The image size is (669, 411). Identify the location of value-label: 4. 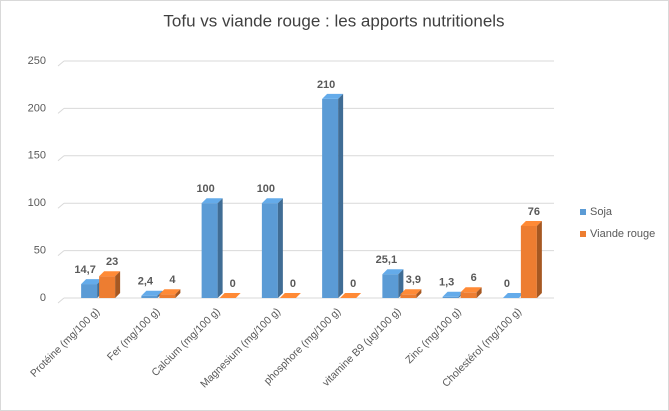
(172, 280).